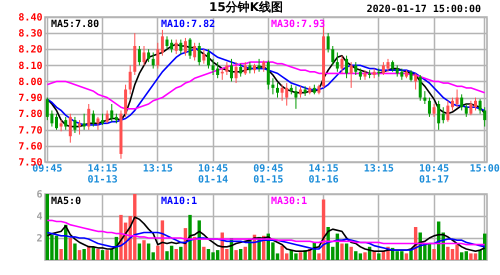 This screenshot has width=500, height=275. What do you see at coordinates (39, 217) in the screenshot?
I see `y-tick-label: 4` at bounding box center [39, 217].